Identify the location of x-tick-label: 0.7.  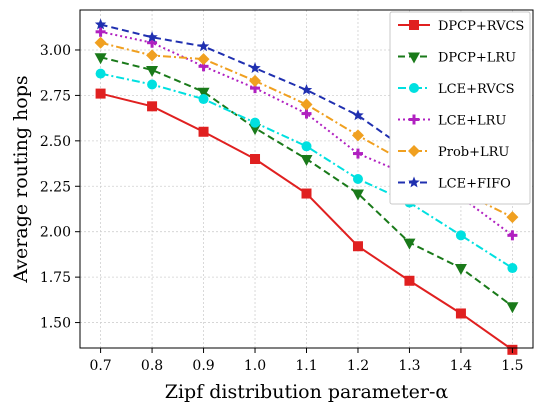
(100, 366).